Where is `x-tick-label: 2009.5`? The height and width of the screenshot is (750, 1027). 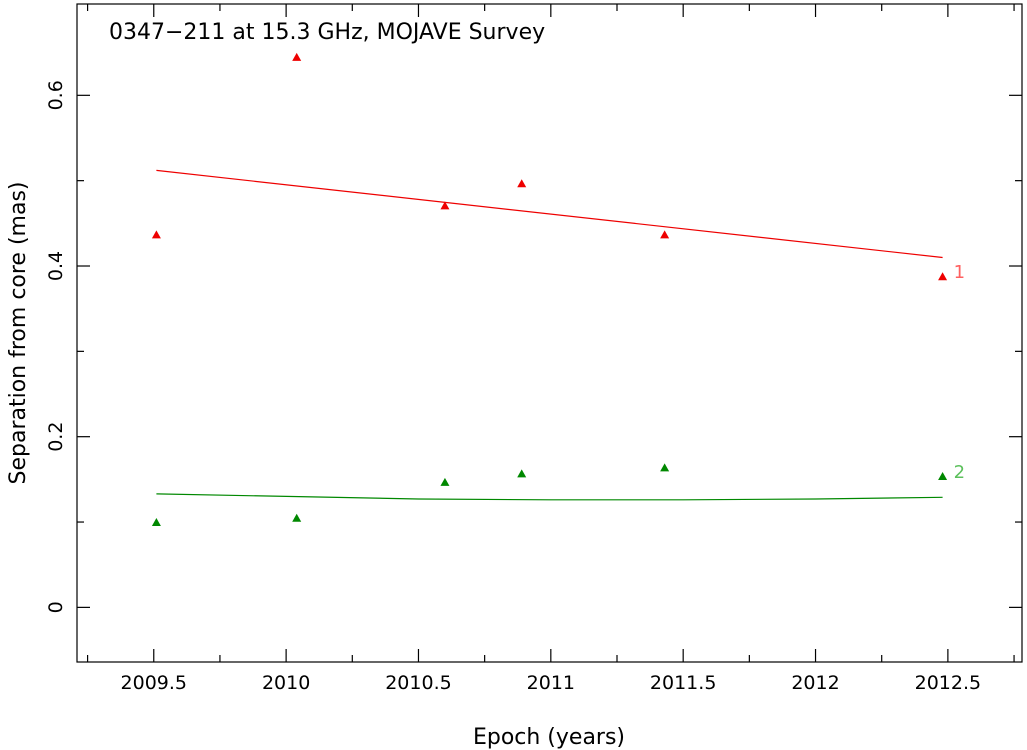
x-tick-label: 2009.5 is located at coordinates (154, 683).